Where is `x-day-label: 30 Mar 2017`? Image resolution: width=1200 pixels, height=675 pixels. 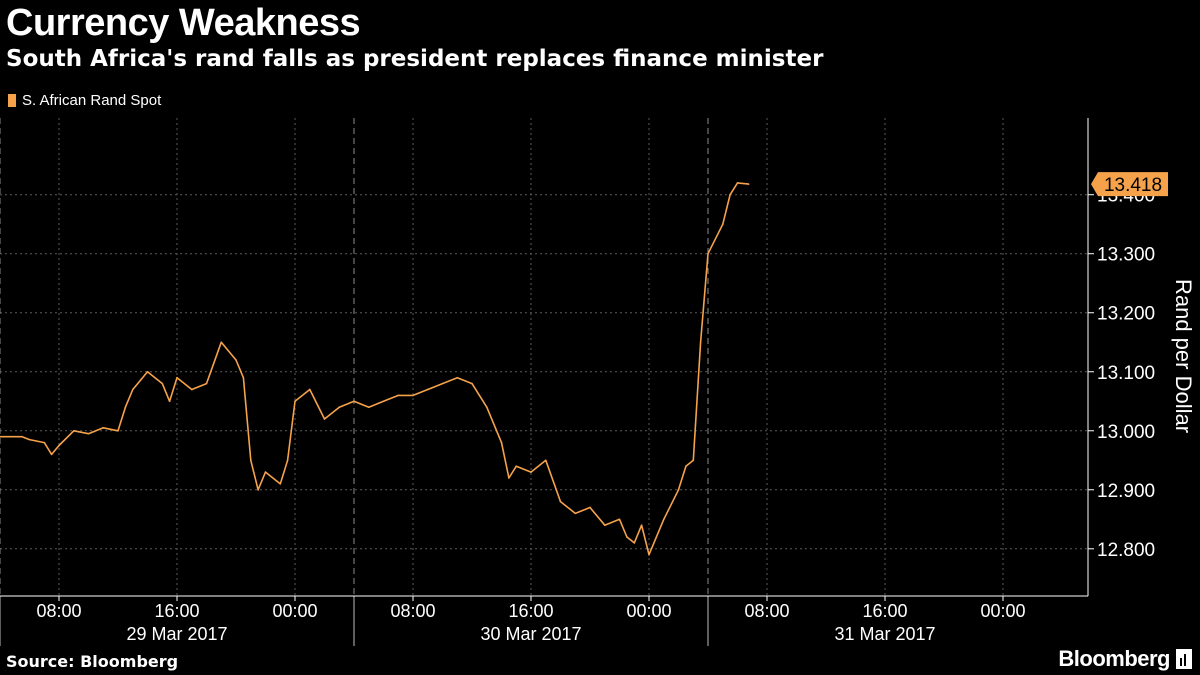 x-day-label: 30 Mar 2017 is located at coordinates (530, 634).